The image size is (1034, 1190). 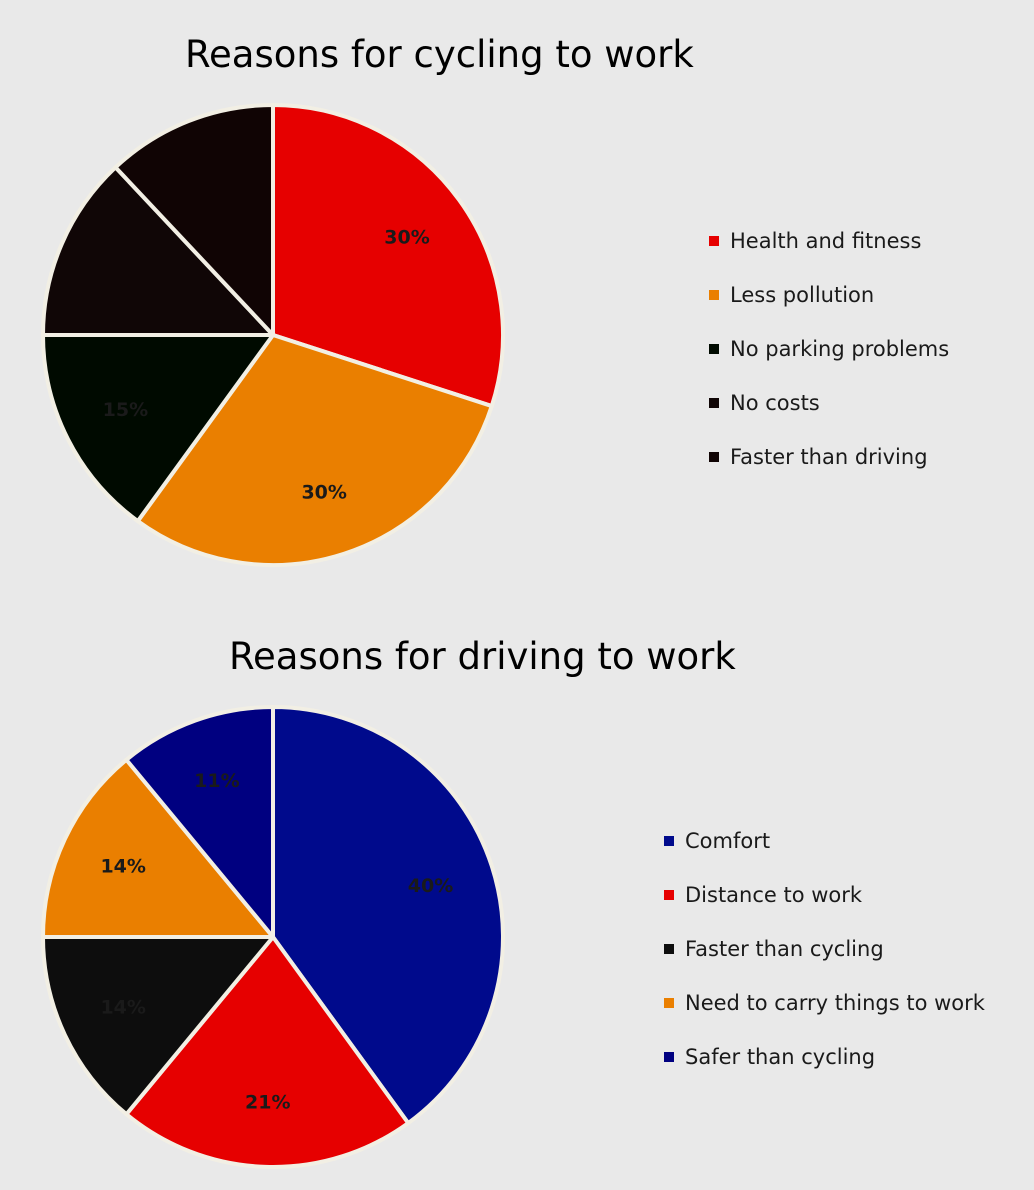 I want to click on legend-item-health-and-fitness: Health and fitness, so click(x=829, y=241).